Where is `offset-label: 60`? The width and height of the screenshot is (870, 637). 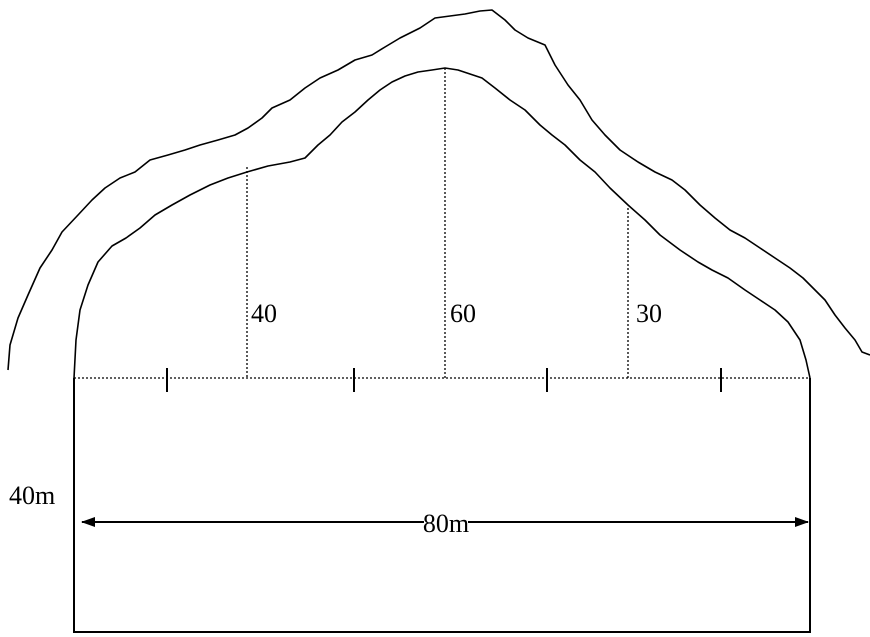
offset-label: 60 is located at coordinates (463, 313).